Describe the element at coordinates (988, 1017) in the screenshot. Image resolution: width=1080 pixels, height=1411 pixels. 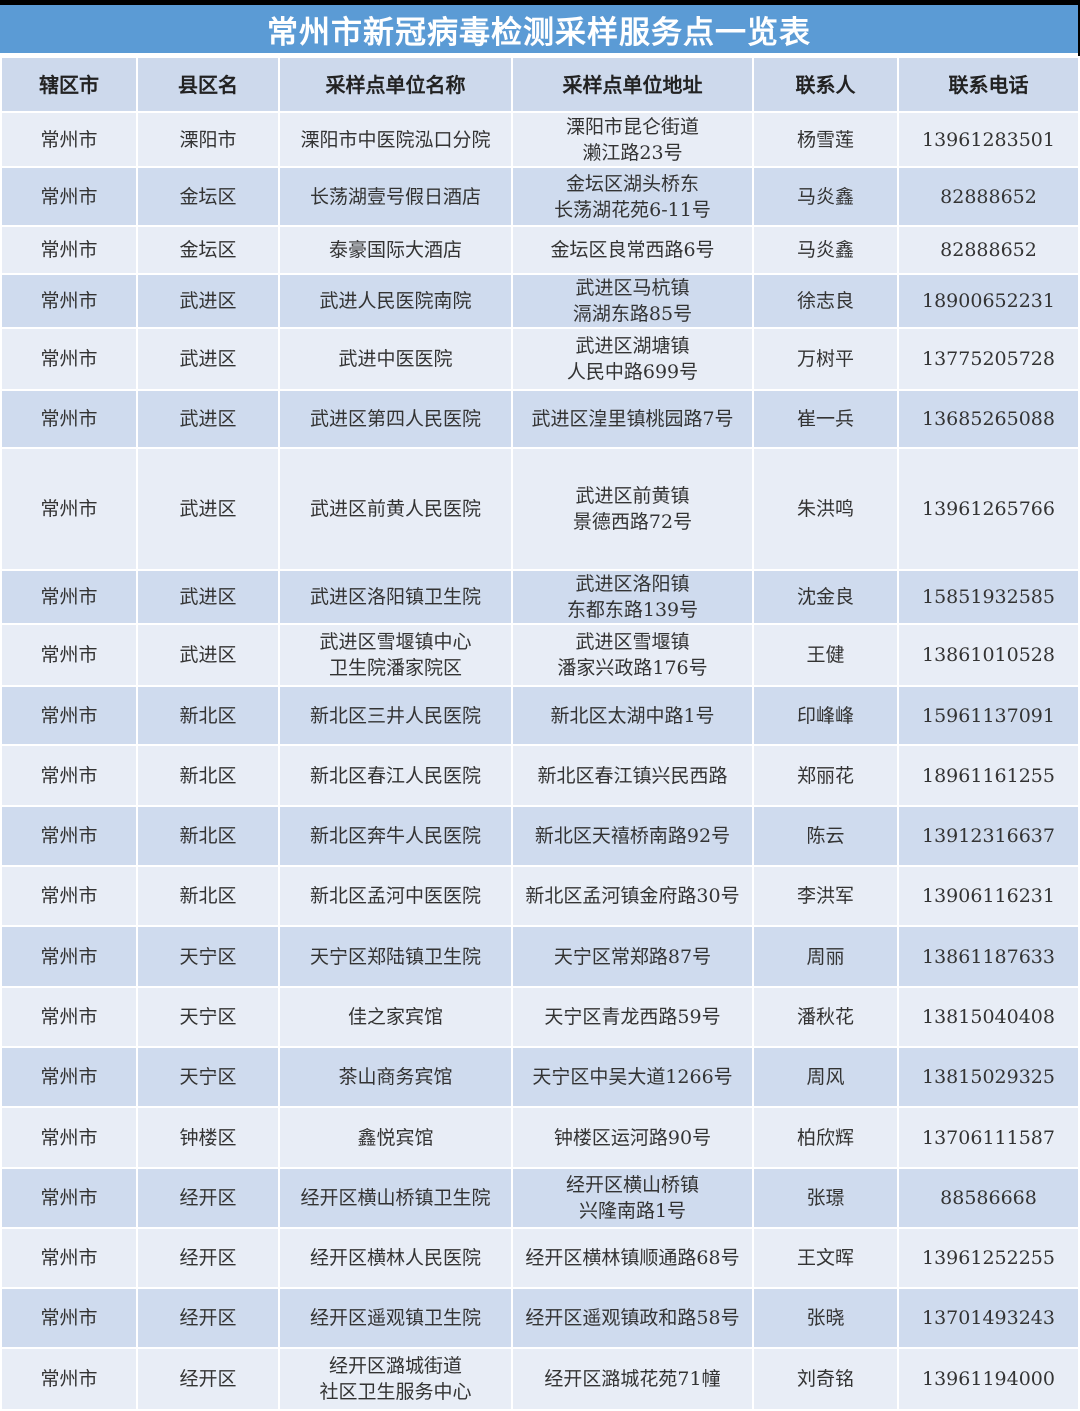
I see `cell-contact-phone: 13815040408` at that location.